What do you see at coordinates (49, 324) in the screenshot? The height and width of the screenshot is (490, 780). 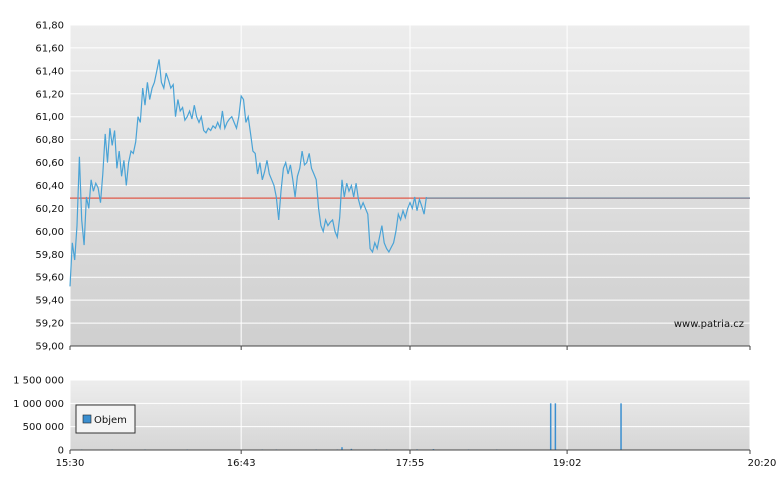 I see `price-y-tick-label: 59,20` at bounding box center [49, 324].